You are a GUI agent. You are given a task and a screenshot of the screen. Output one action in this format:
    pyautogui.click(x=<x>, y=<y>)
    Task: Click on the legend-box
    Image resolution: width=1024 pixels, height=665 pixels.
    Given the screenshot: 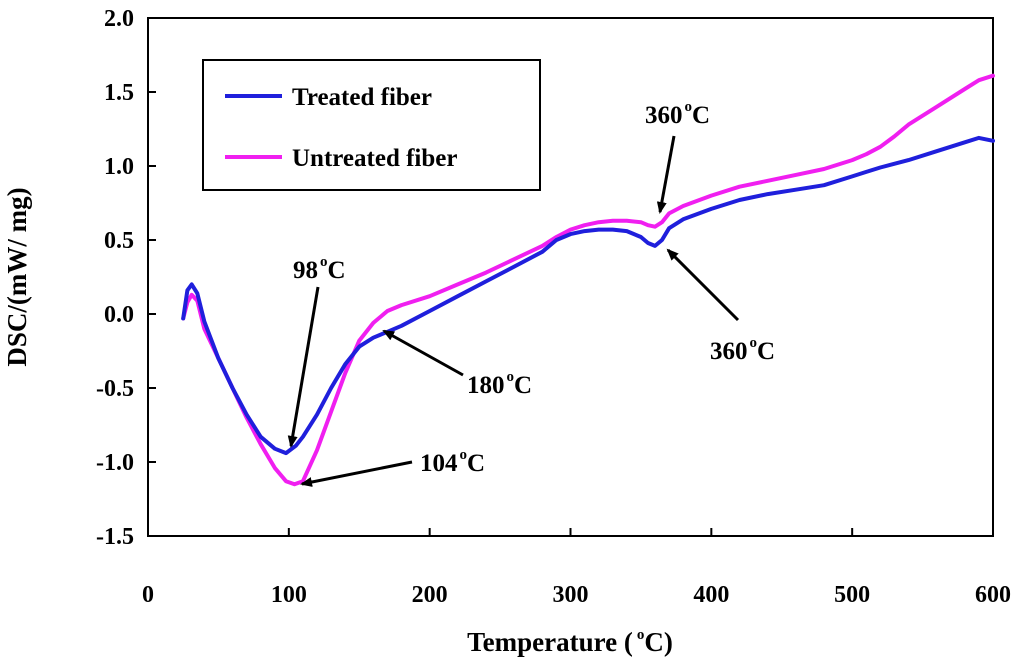 What is the action you would take?
    pyautogui.click(x=371, y=125)
    